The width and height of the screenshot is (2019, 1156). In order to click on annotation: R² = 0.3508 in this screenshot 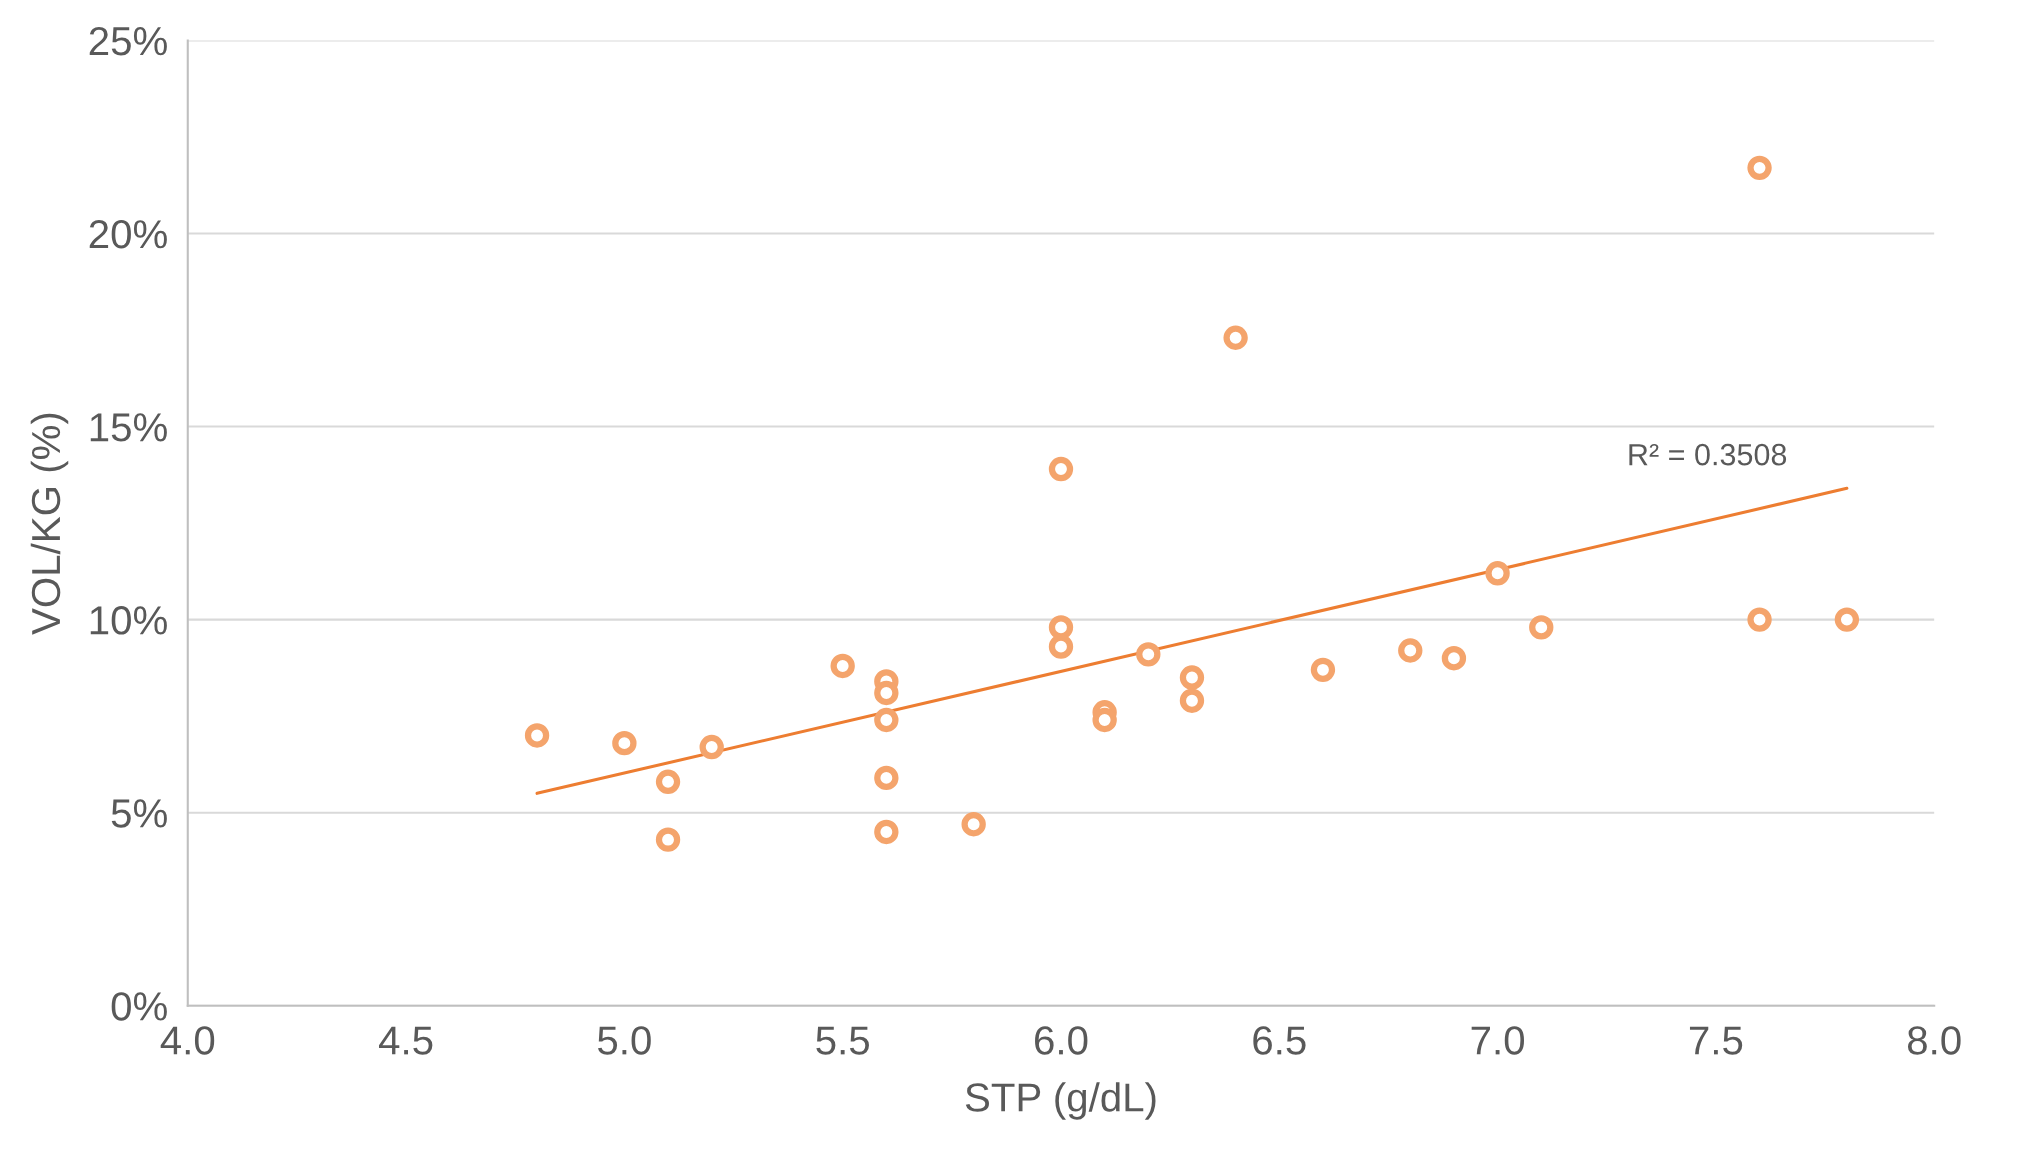, I will do `click(1708, 454)`.